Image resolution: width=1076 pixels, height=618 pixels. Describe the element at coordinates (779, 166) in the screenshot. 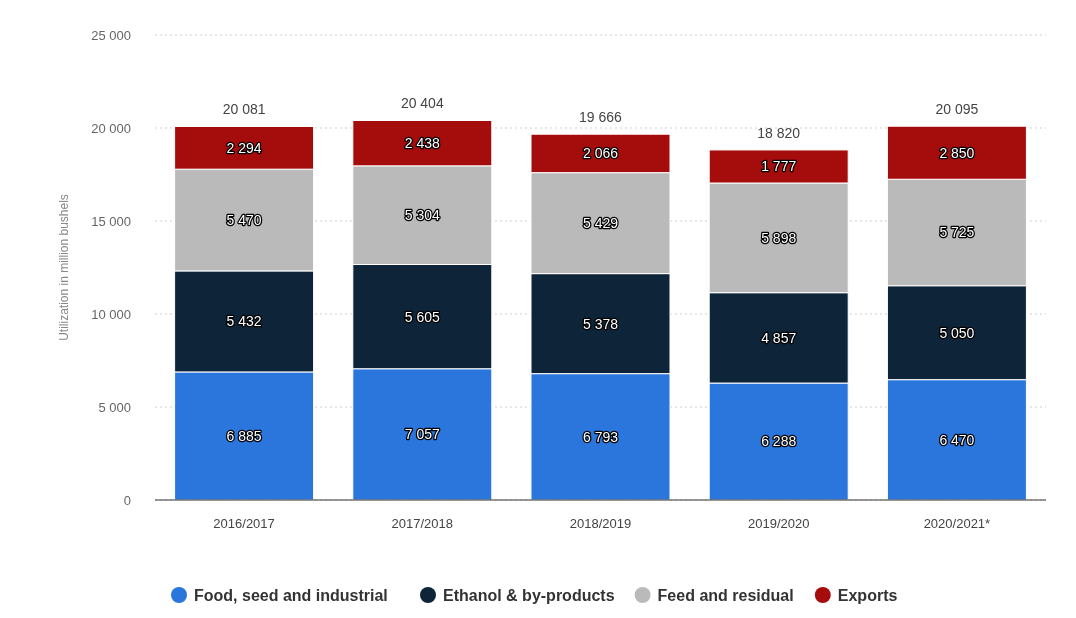

I see `data-label: 1 777` at that location.